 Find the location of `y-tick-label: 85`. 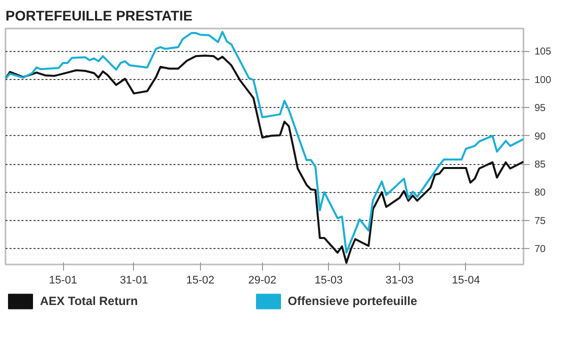

y-tick-label: 85 is located at coordinates (540, 165).